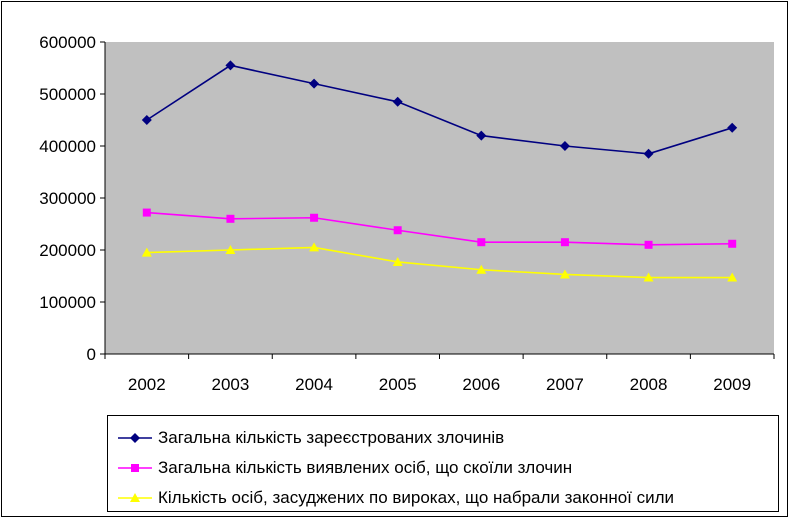  Describe the element at coordinates (67, 146) in the screenshot. I see `y-tick-label: 400000` at that location.